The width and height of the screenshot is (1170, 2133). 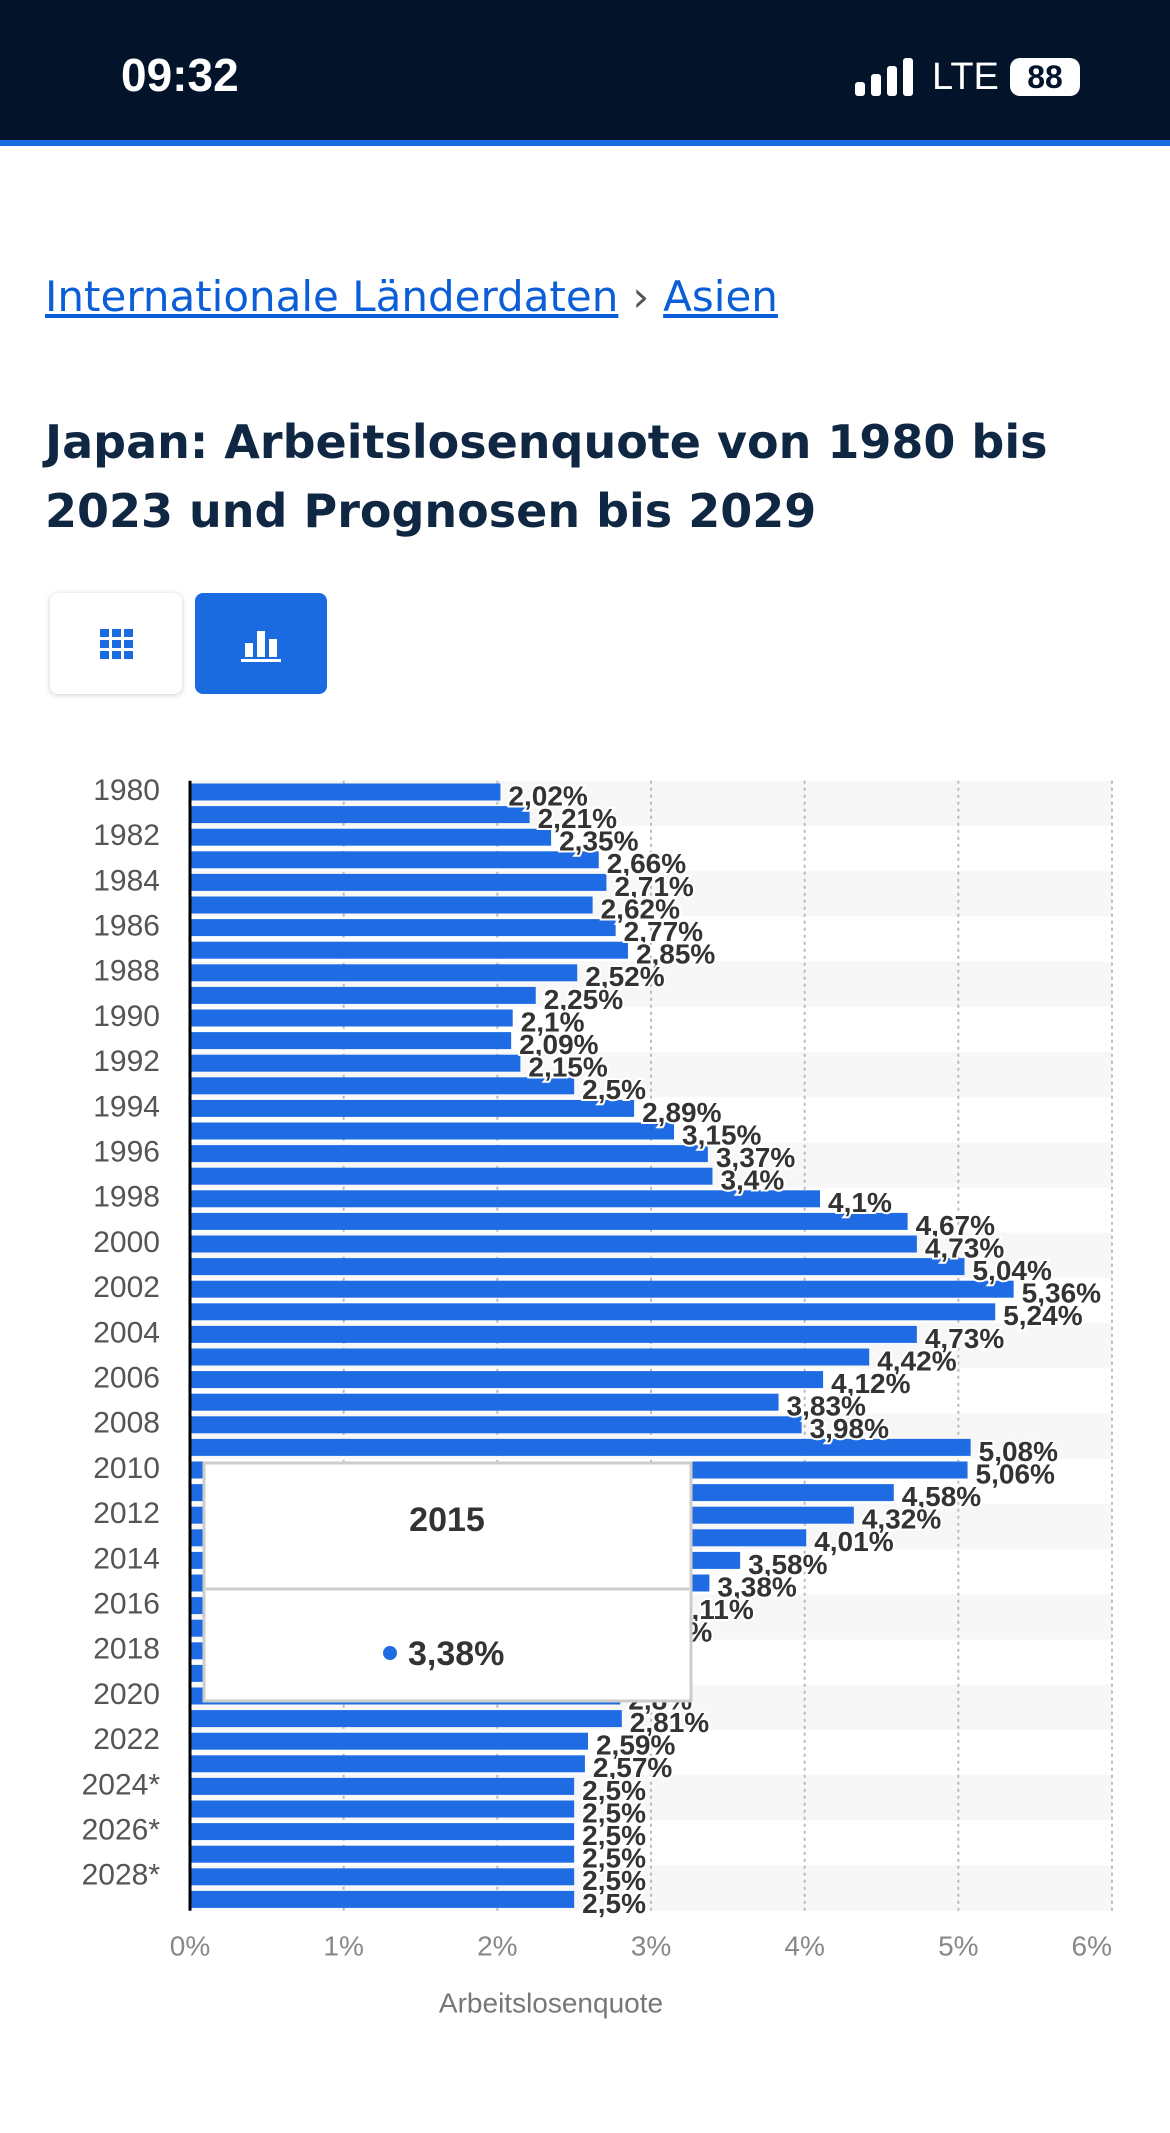 I want to click on value-label: 2,57%, so click(x=632, y=1767).